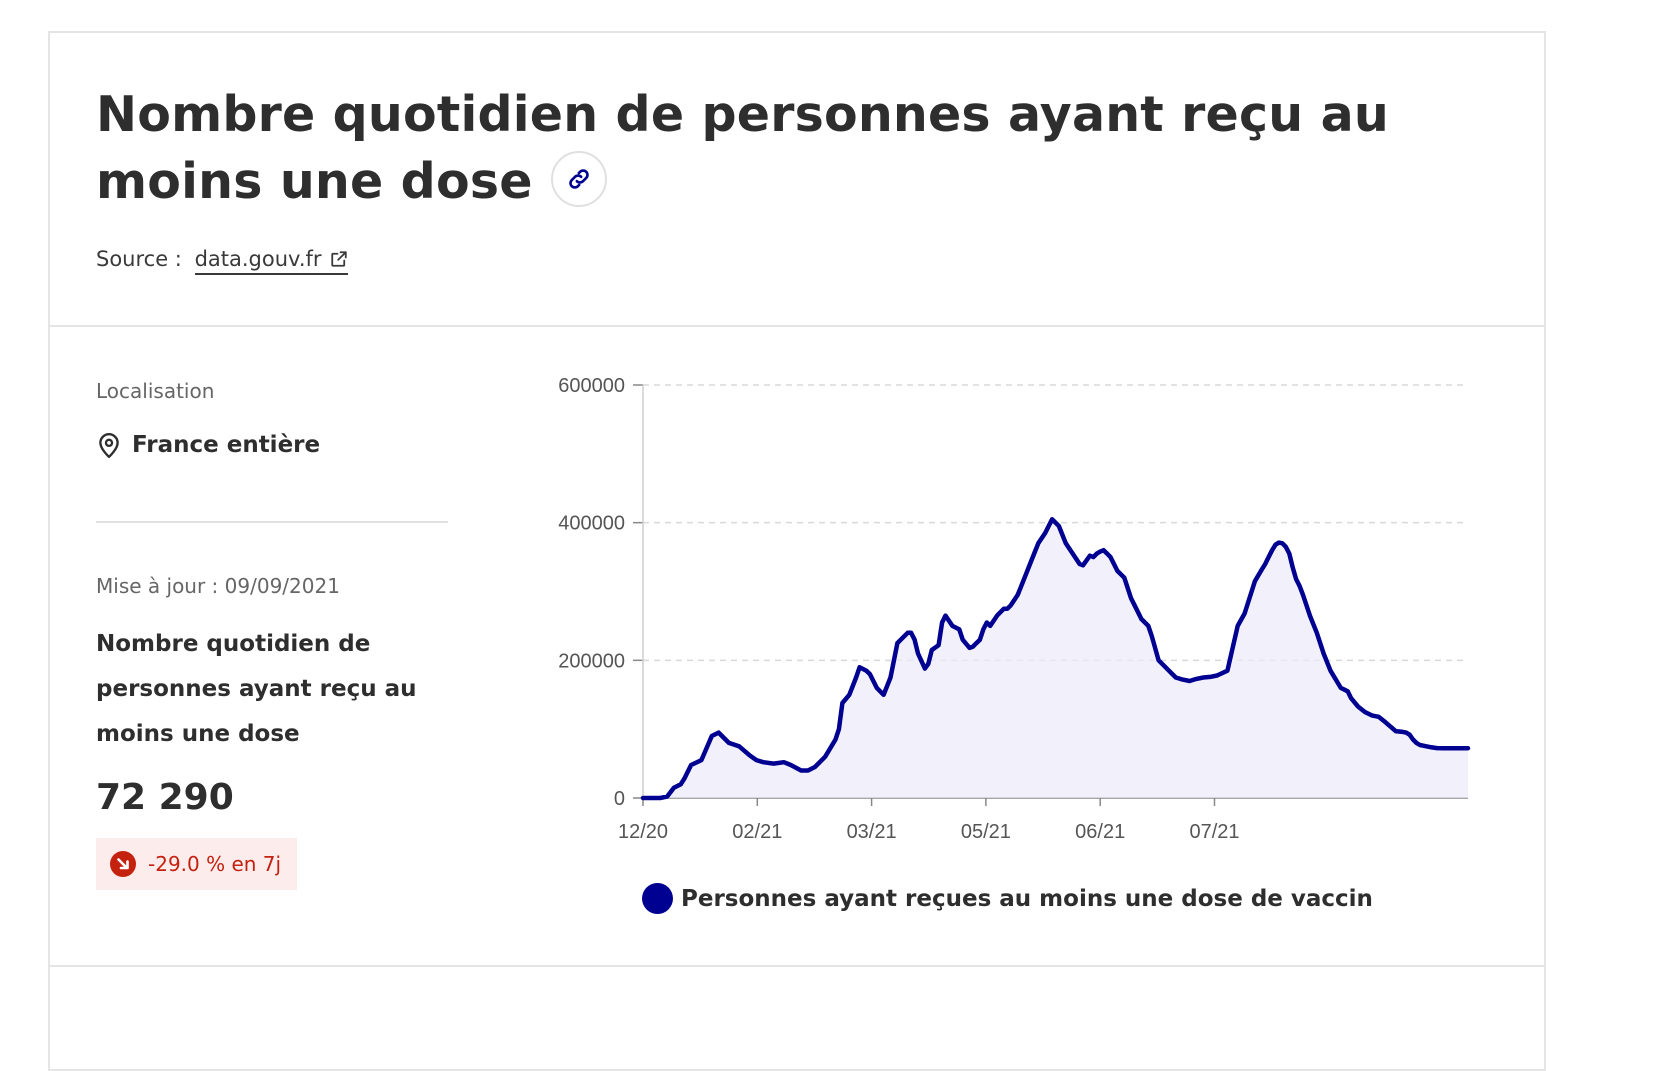  I want to click on link-icon, so click(578, 178).